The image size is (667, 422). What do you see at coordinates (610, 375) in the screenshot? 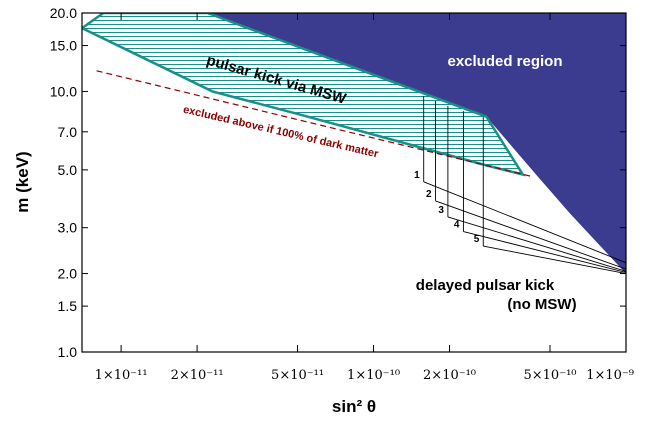
I see `x-tick-label: 1×10⁻⁹` at bounding box center [610, 375].